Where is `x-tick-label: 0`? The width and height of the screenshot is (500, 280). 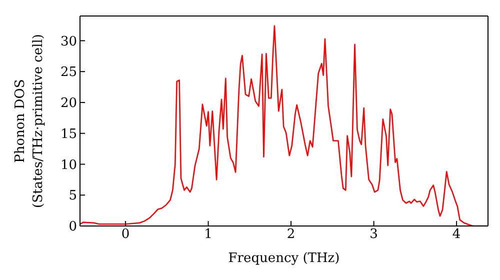 x-tick-label: 0 is located at coordinates (125, 234).